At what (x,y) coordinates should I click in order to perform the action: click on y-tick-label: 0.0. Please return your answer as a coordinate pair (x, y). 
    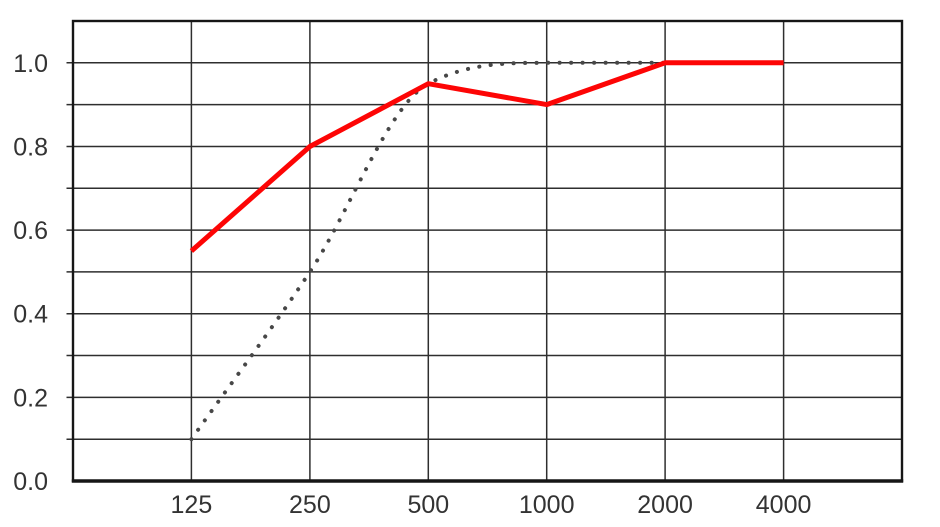
    Looking at the image, I should click on (30, 482).